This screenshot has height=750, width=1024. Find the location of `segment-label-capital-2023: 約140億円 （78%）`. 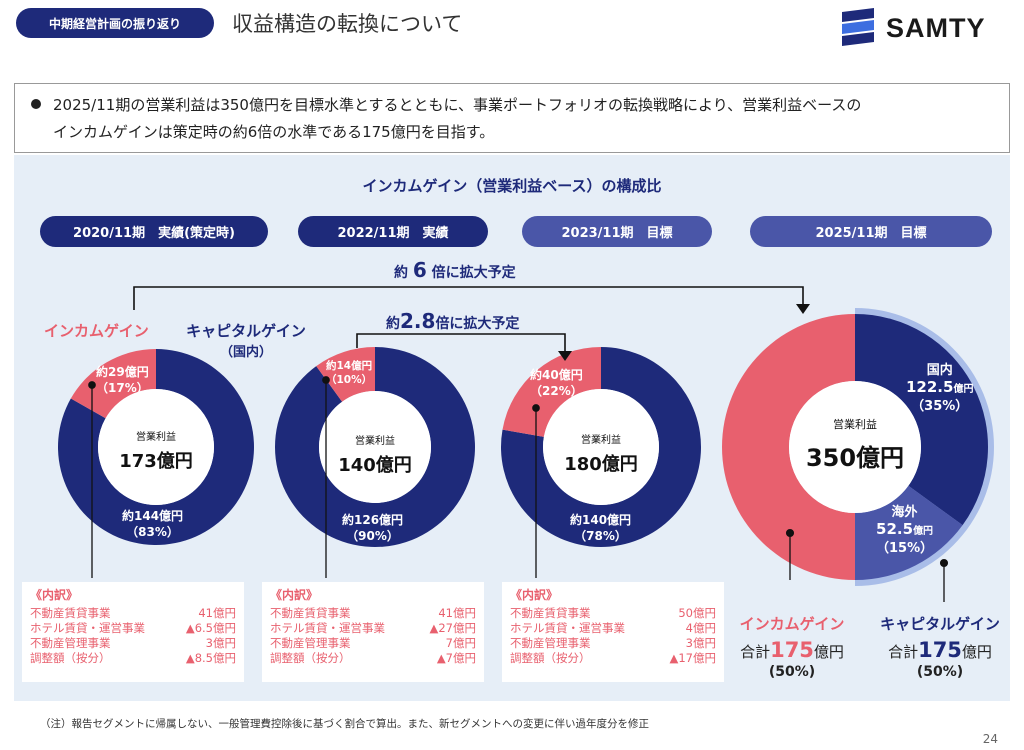

segment-label-capital-2023: 約140億円 （78%） is located at coordinates (601, 528).